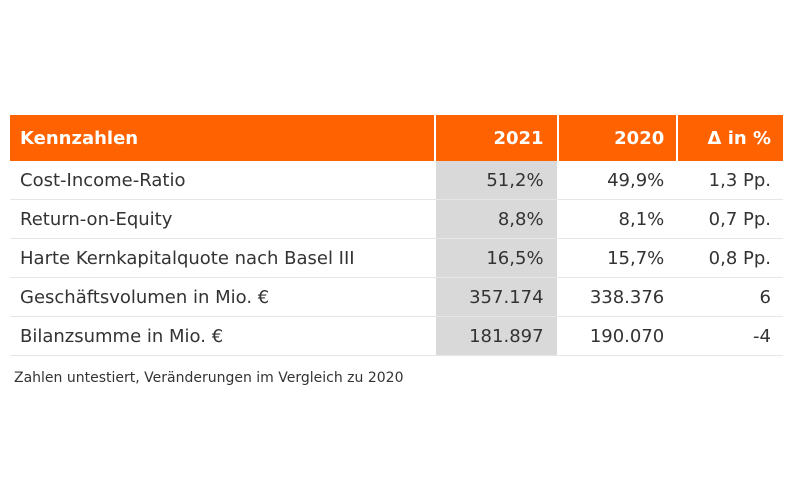  Describe the element at coordinates (641, 219) in the screenshot. I see `value-2020: 8,1%` at that location.